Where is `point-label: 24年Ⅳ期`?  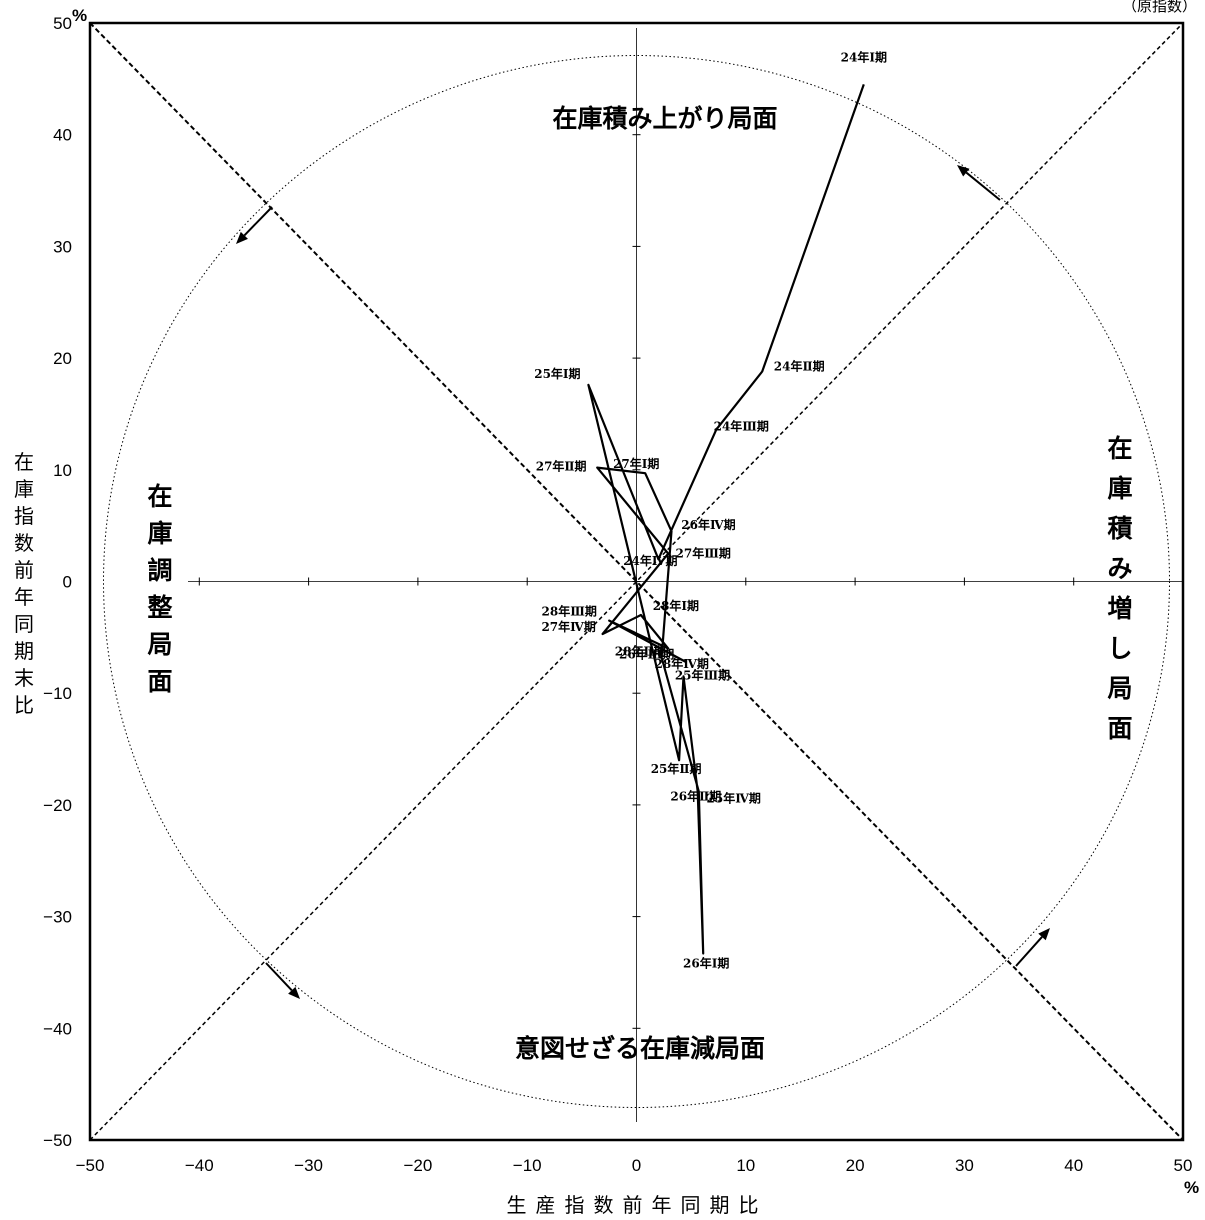 point-label: 24年Ⅳ期 is located at coordinates (650, 560).